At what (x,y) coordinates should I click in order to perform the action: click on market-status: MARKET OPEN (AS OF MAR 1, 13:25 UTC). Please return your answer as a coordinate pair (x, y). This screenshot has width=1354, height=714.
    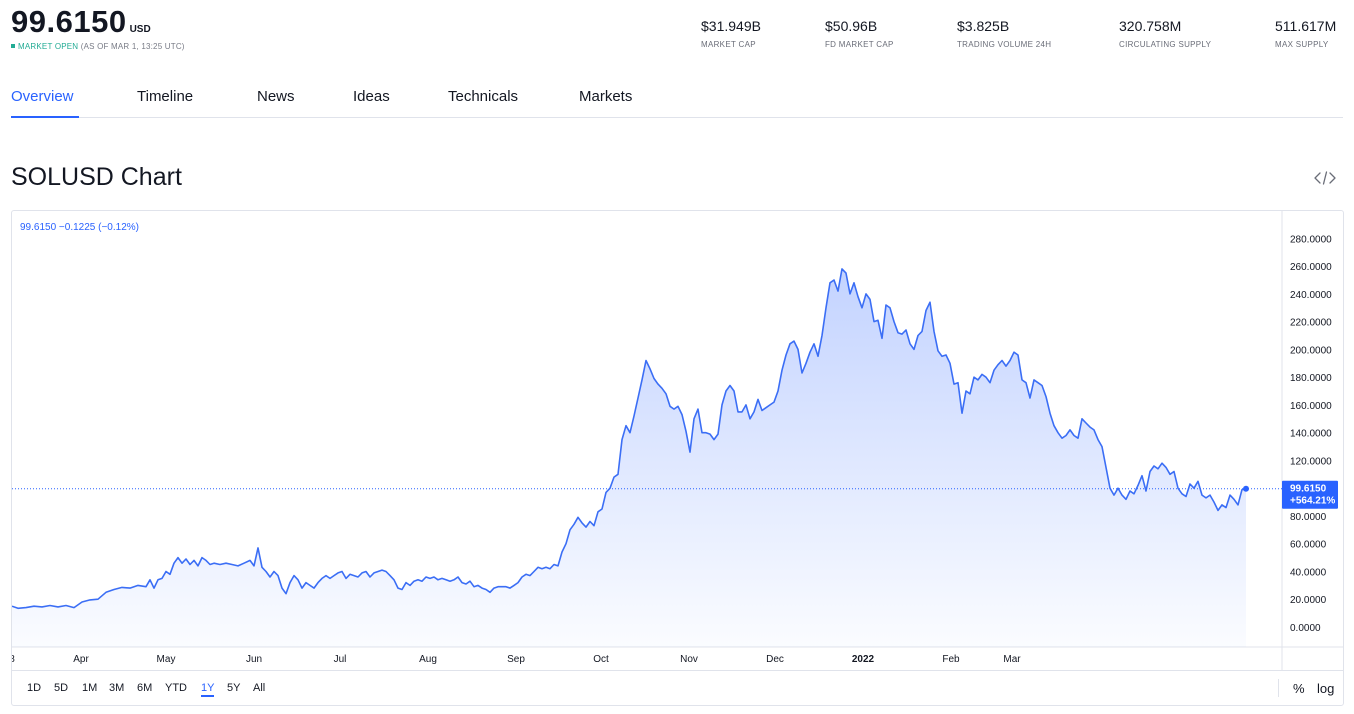
    Looking at the image, I should click on (98, 46).